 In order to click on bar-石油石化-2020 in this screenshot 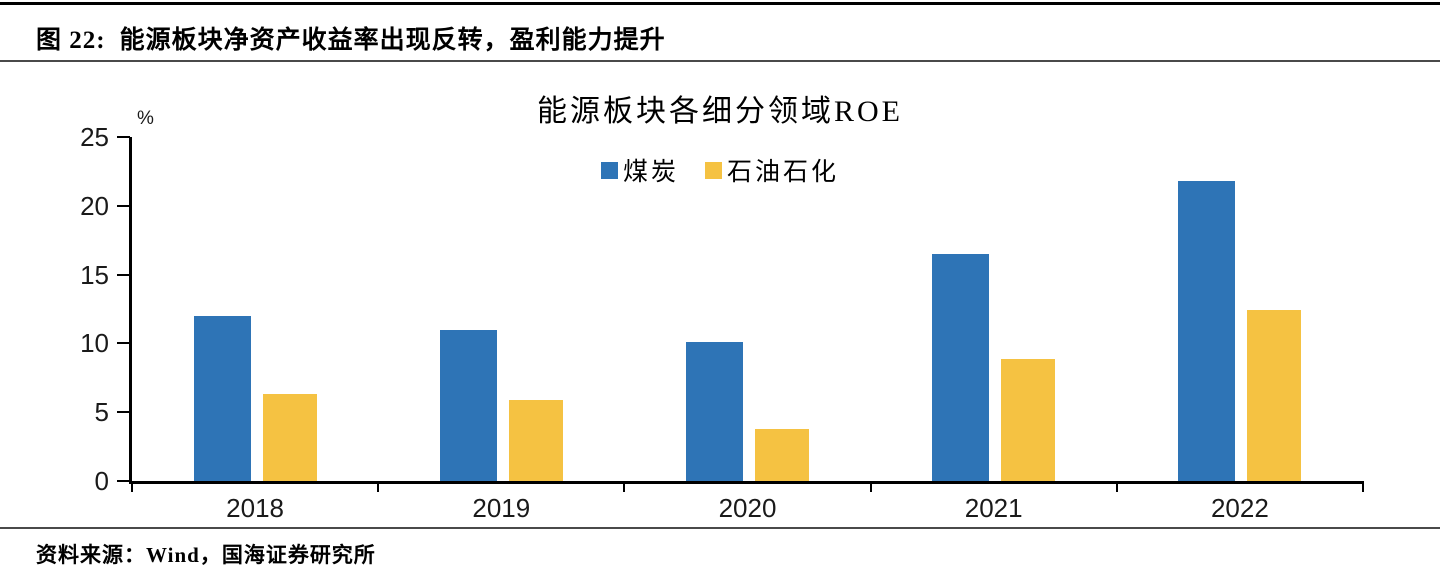, I will do `click(782, 454)`.